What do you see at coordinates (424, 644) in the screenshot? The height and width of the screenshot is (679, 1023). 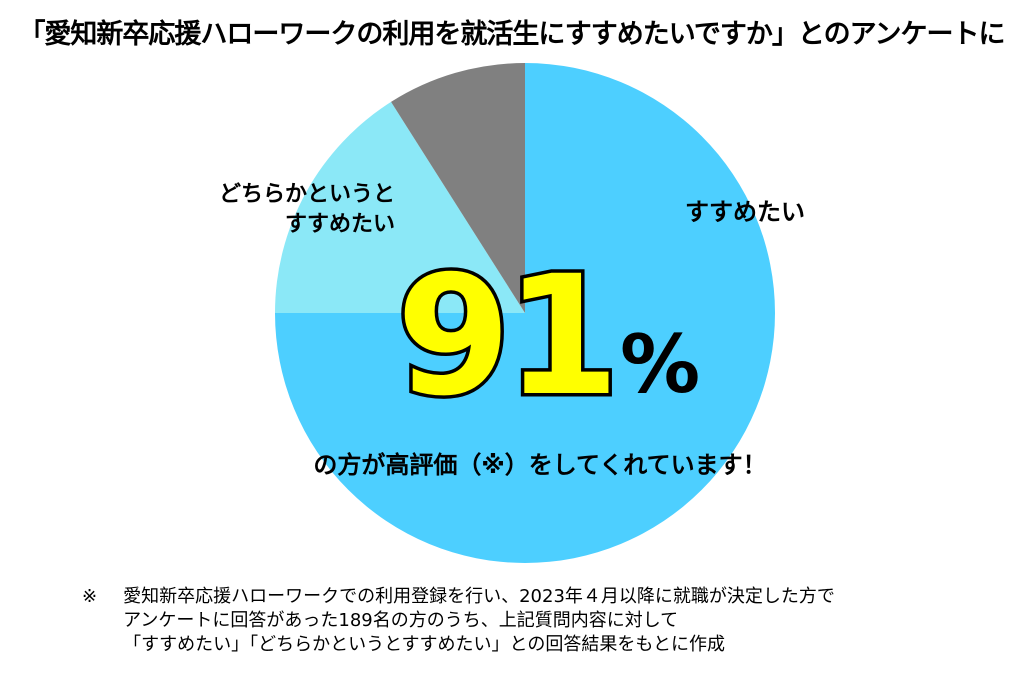 I see `footnote-line: 「すすめたい」「どちらかというとすすめたい」との回答結果をもとに作成` at bounding box center [424, 644].